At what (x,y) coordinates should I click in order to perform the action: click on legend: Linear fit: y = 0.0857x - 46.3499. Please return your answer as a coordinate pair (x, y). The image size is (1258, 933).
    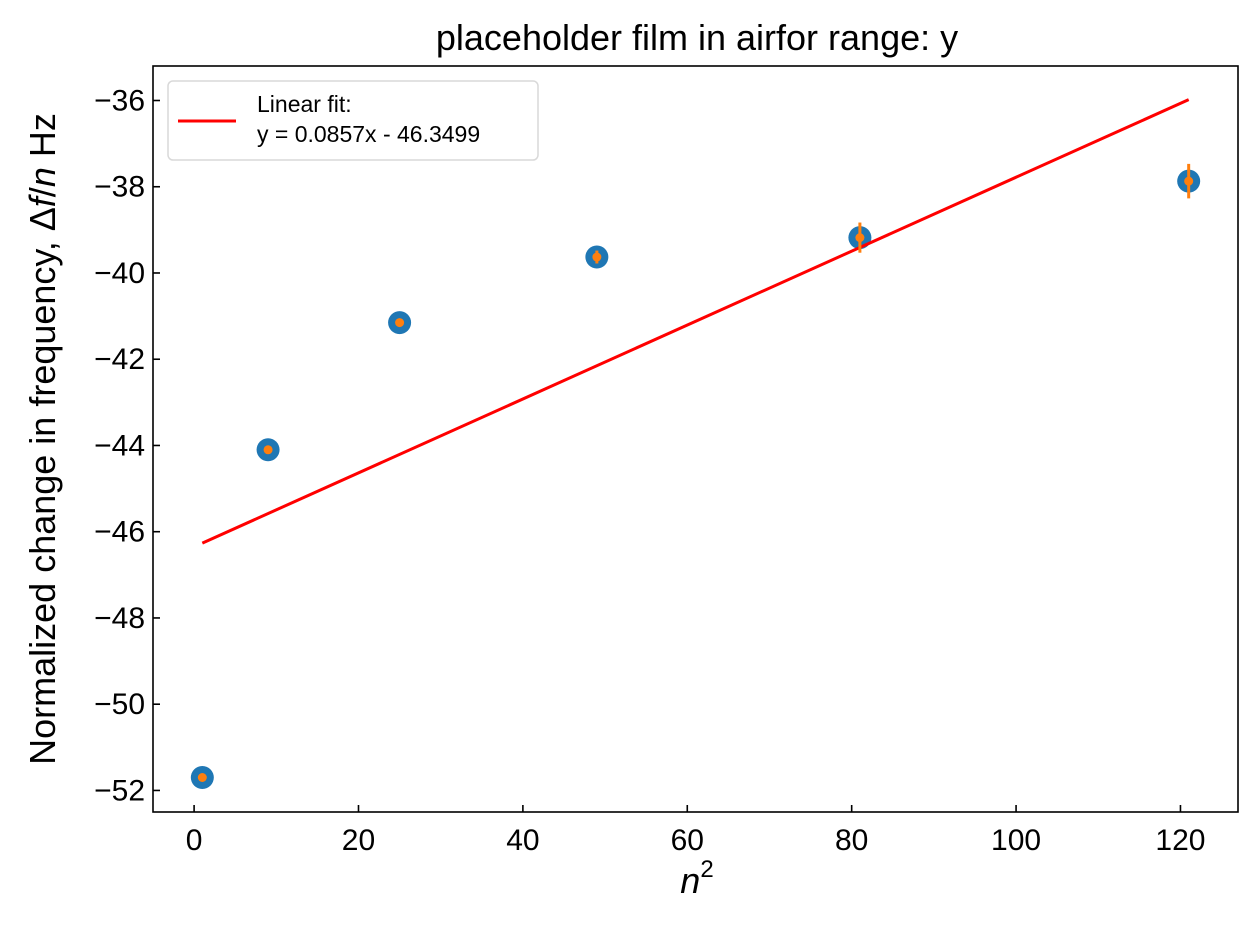
    Looking at the image, I should click on (353, 120).